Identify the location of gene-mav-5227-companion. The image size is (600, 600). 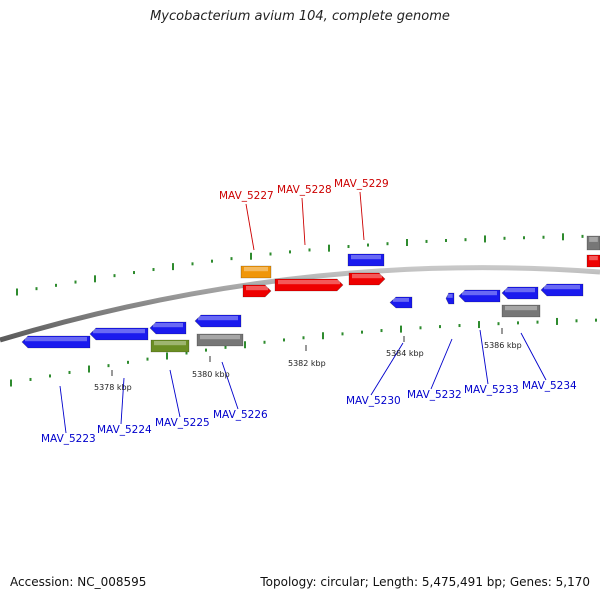
(256, 272).